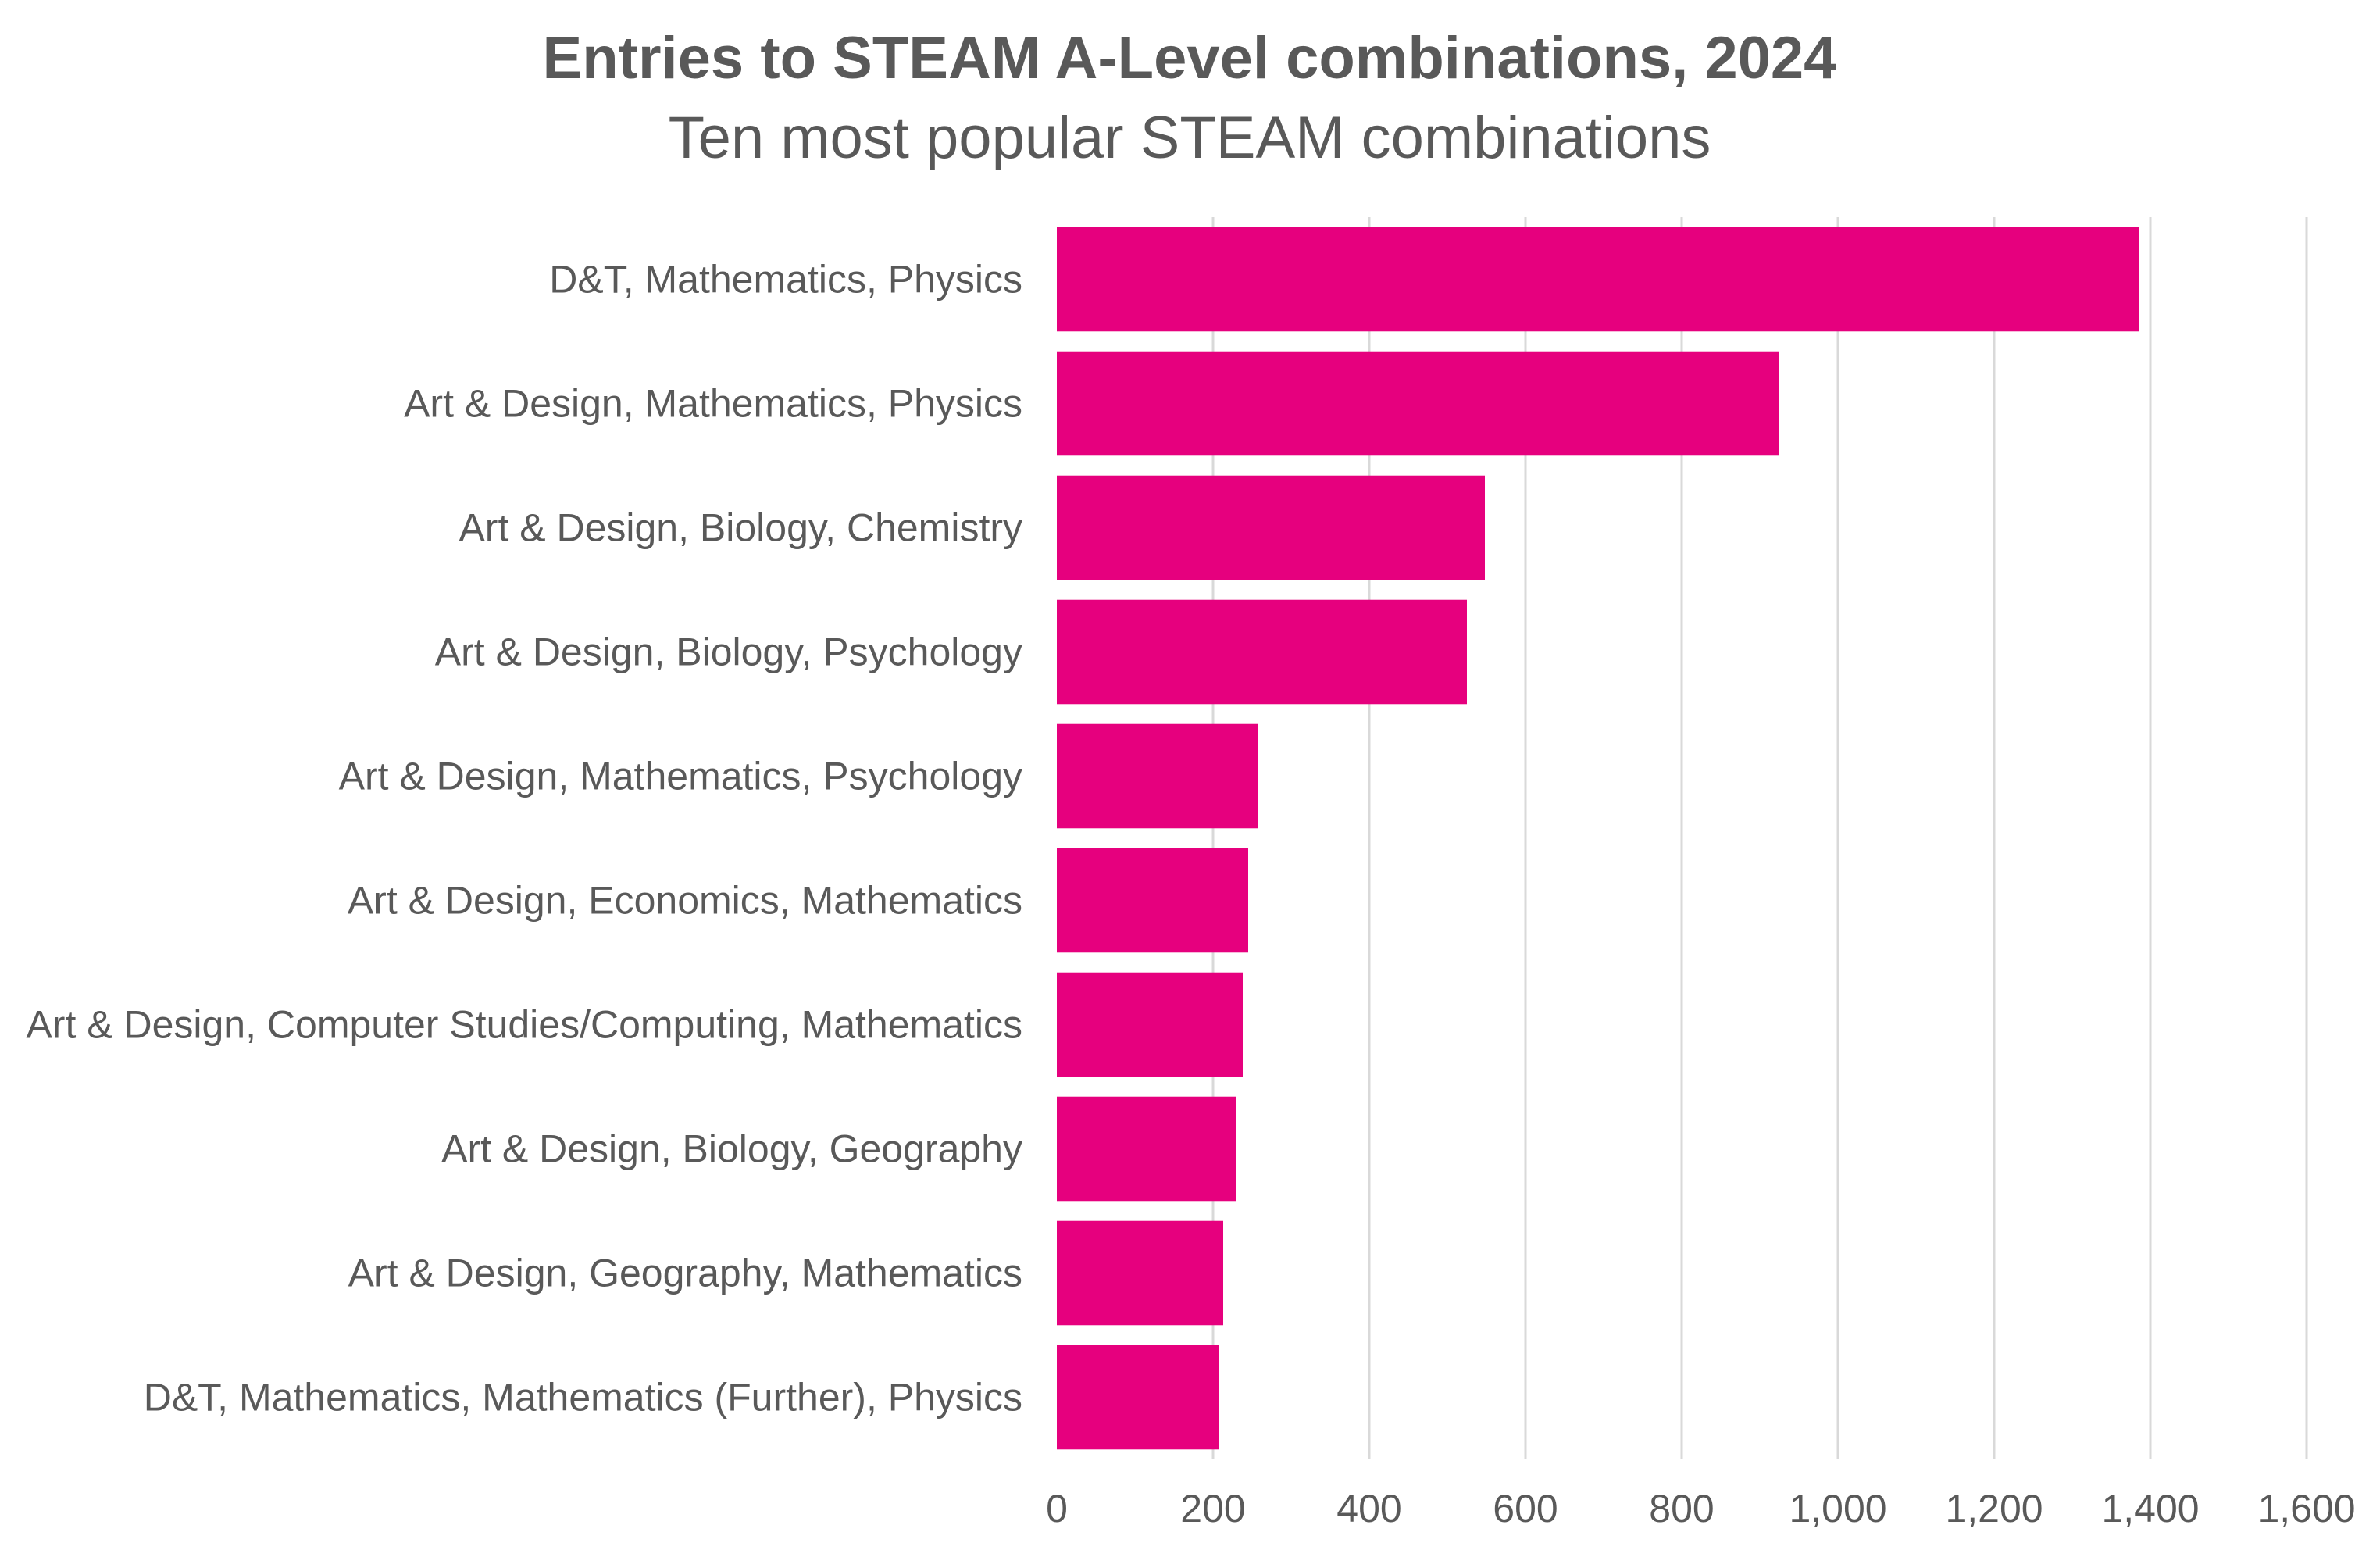 This screenshot has width=2380, height=1557. What do you see at coordinates (685, 901) in the screenshot?
I see `category-label: Art & Design, Economics, Mathematics` at bounding box center [685, 901].